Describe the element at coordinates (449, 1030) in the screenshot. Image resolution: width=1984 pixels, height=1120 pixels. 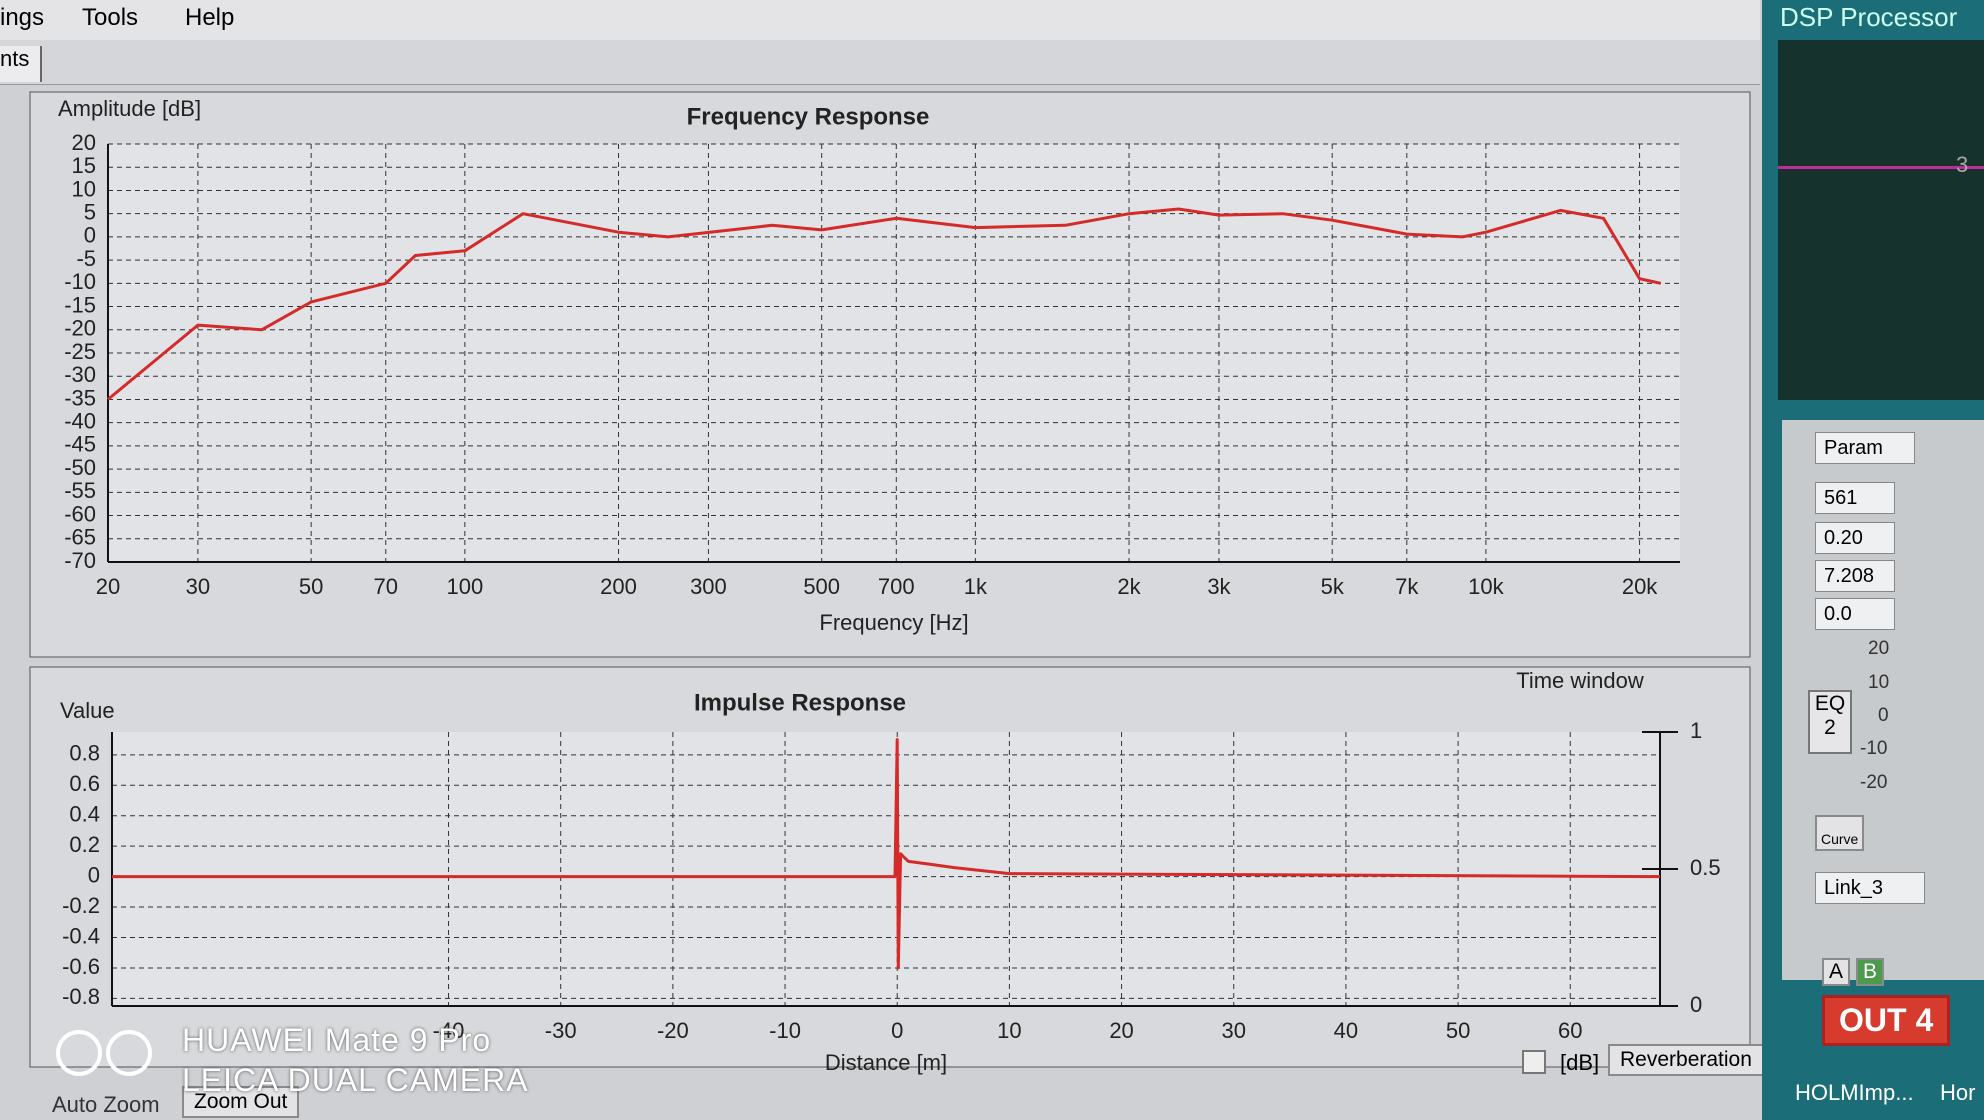
I see `x-tick-label: -40` at that location.